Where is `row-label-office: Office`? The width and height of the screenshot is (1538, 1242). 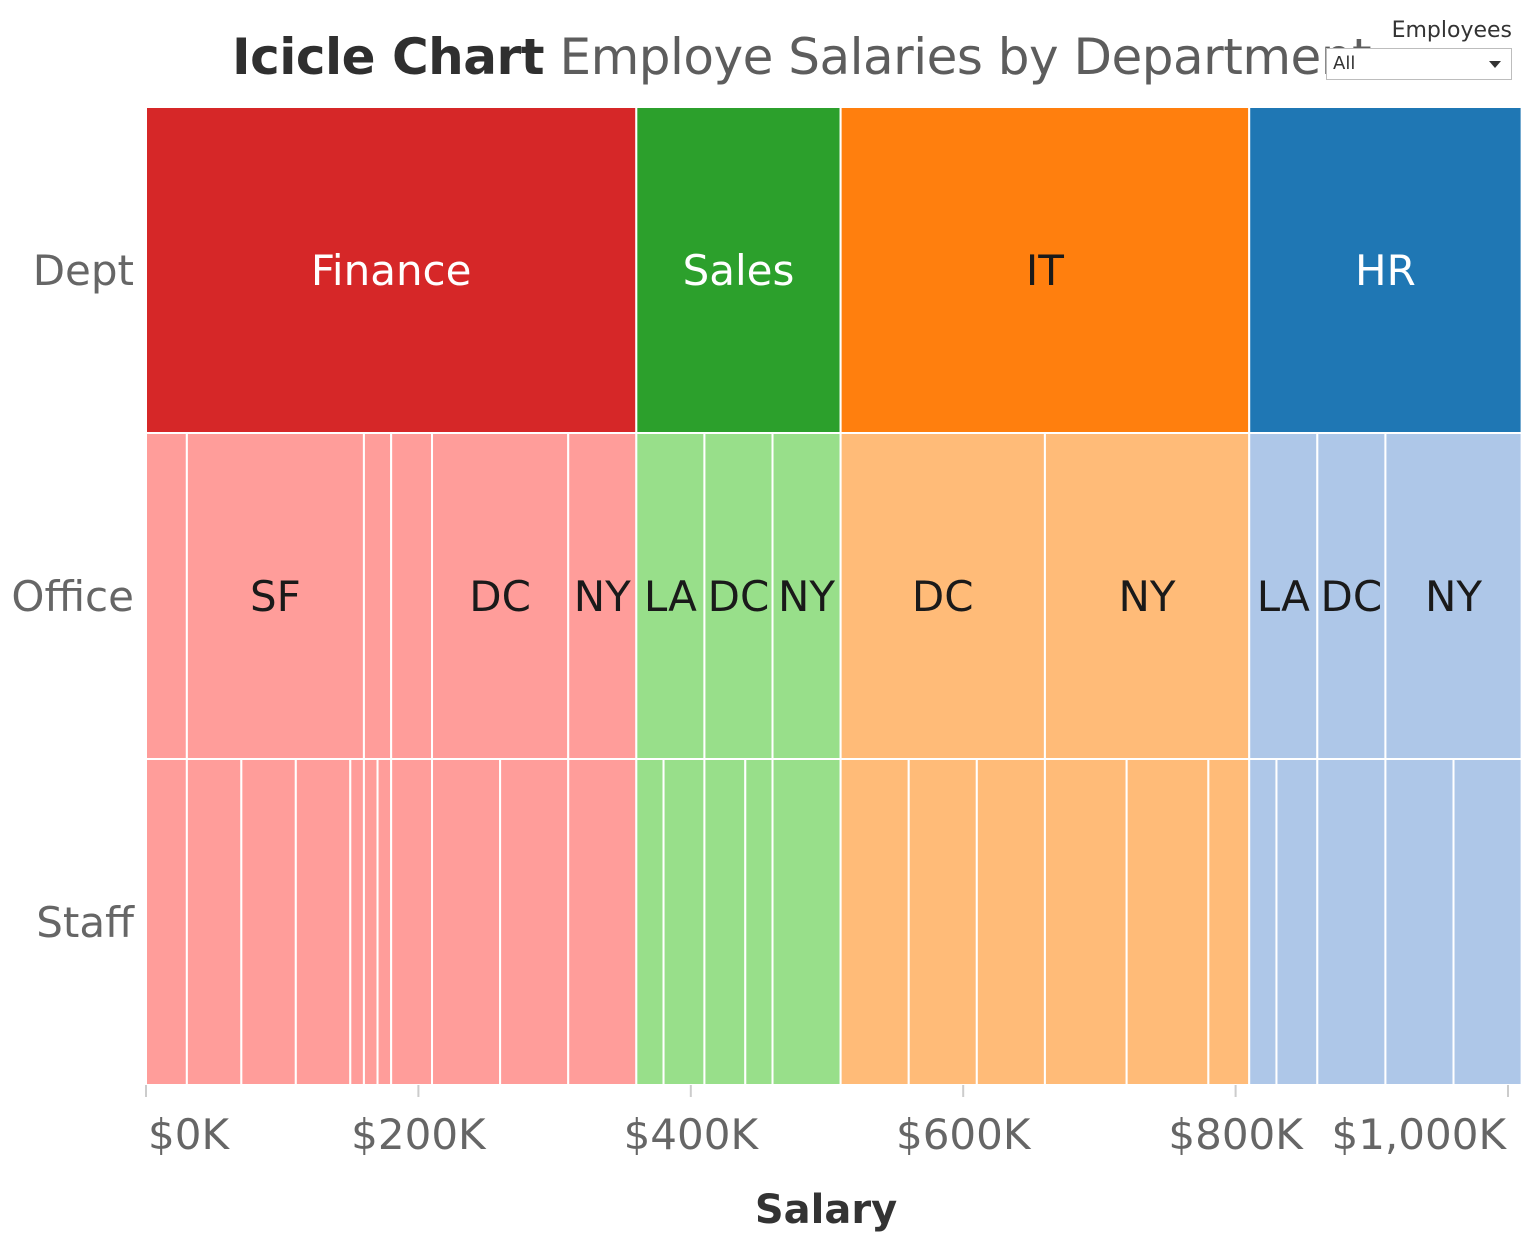
row-label-office: Office is located at coordinates (72, 596).